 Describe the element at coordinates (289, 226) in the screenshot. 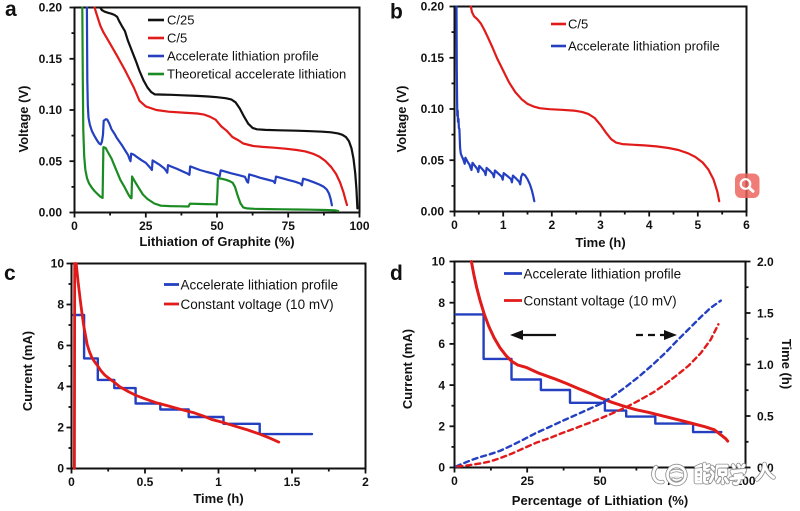

I see `svg-text: 75` at that location.